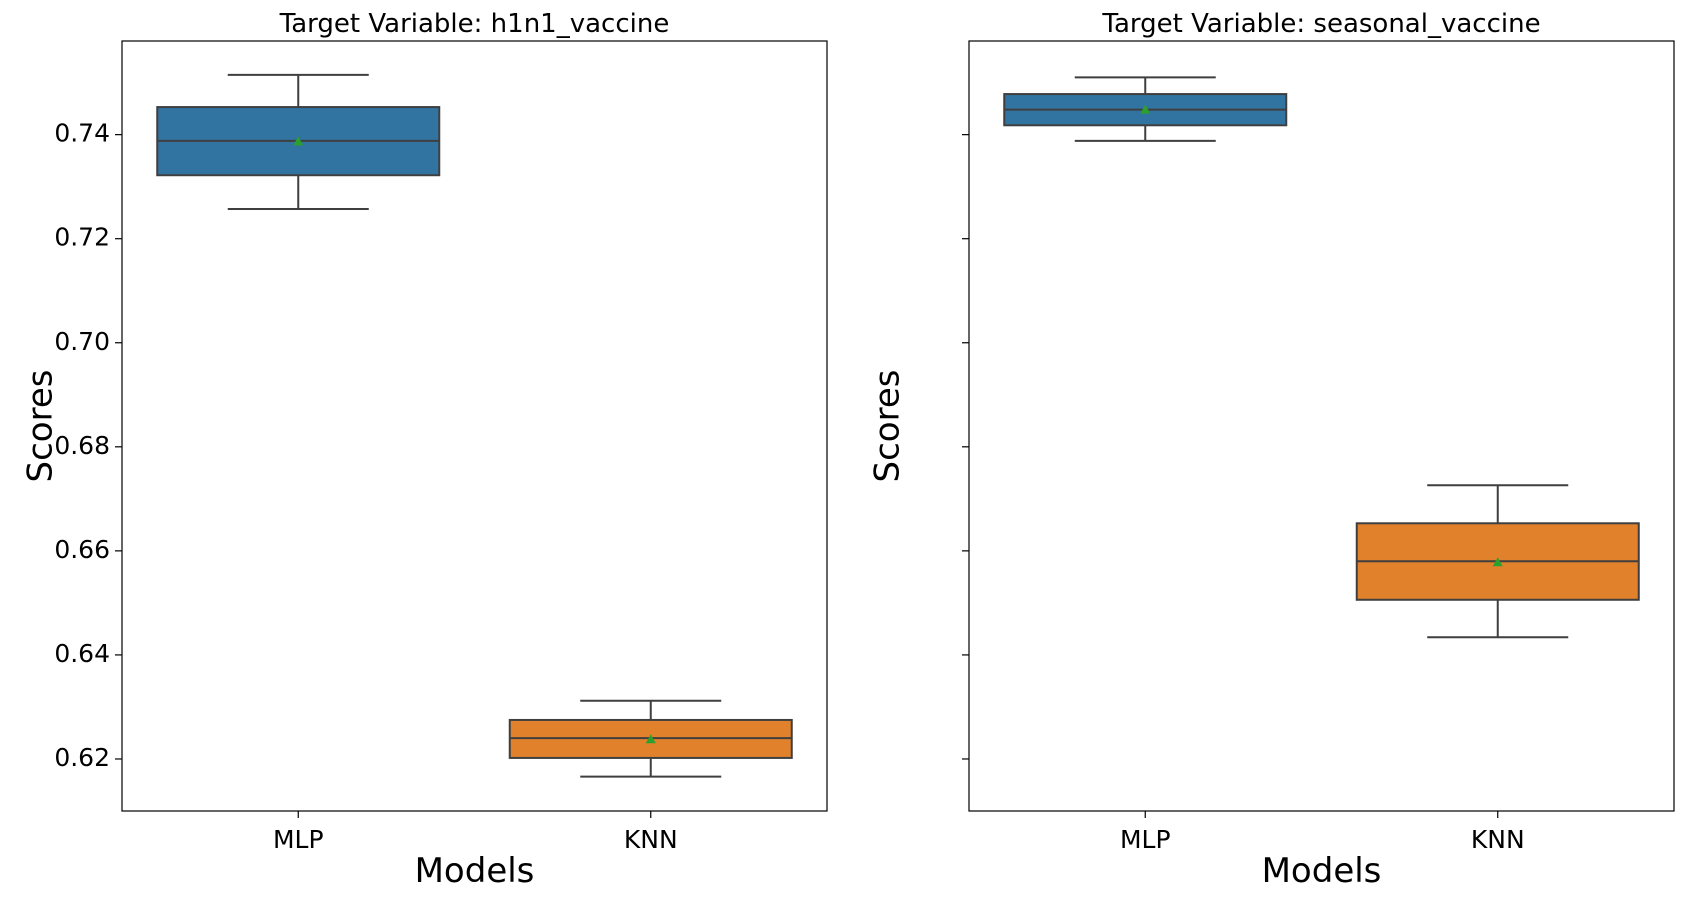  Describe the element at coordinates (82, 757) in the screenshot. I see `y-tick-label: 0.62` at that location.